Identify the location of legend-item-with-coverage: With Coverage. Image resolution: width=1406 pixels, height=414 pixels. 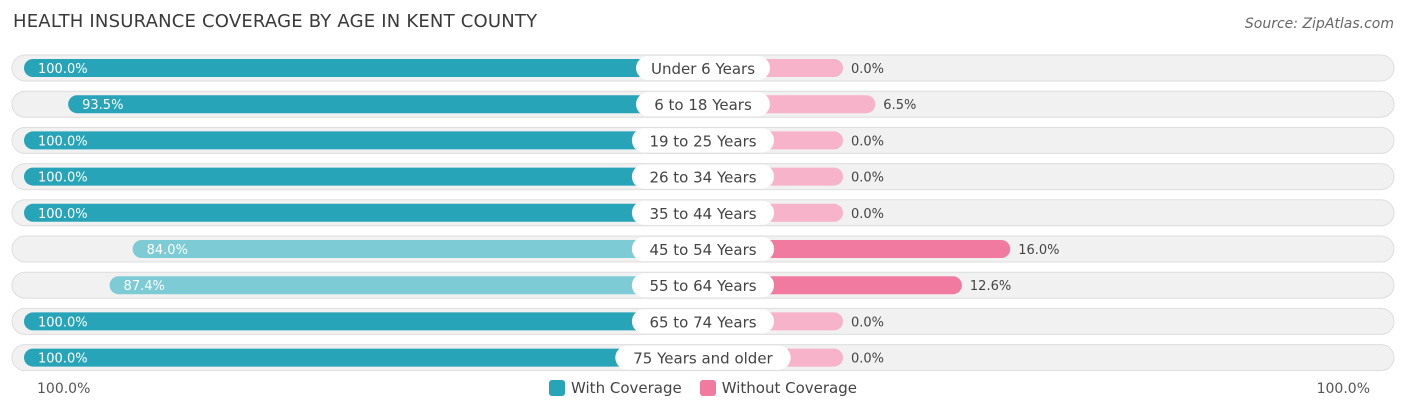
(615, 388).